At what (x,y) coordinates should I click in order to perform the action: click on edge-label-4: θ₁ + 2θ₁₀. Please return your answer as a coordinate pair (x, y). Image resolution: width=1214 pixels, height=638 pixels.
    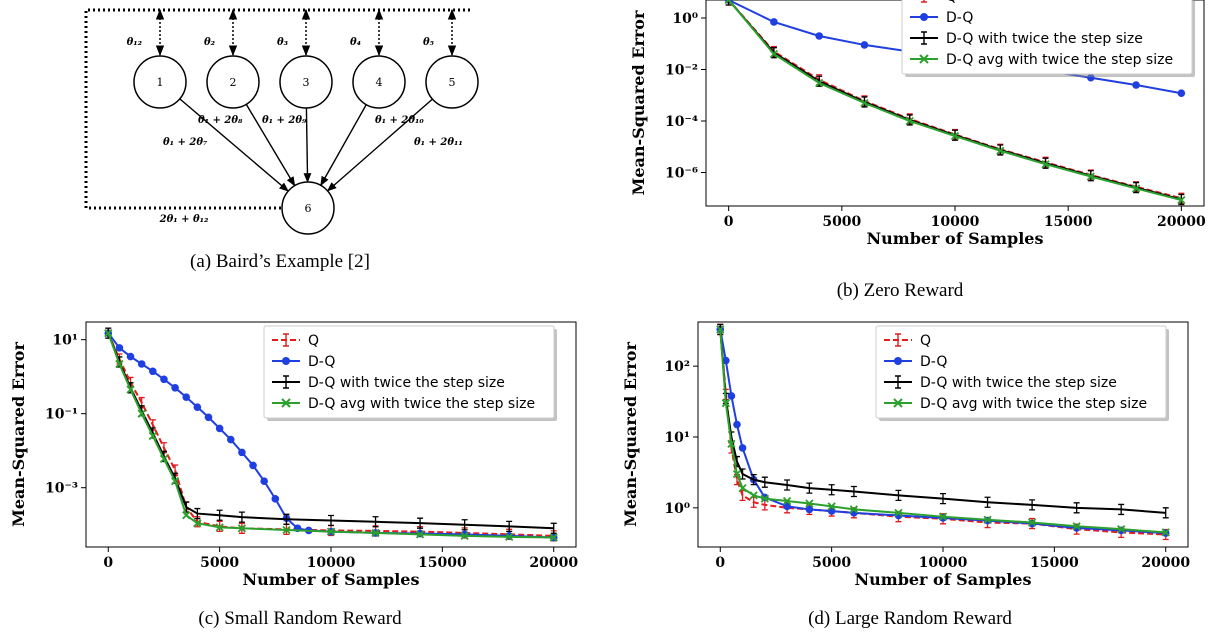
    Looking at the image, I should click on (399, 120).